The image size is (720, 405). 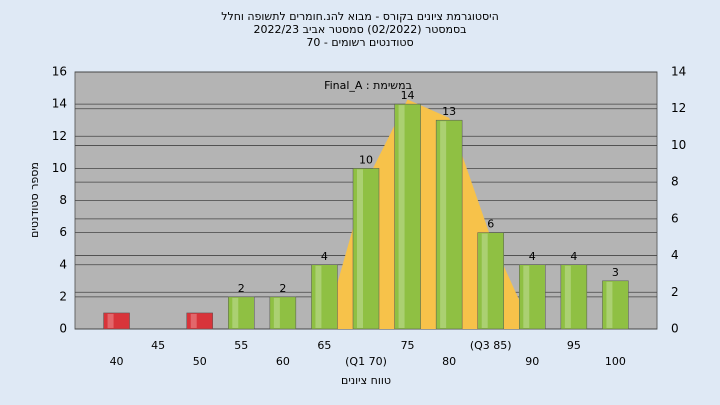 I want to click on x-axis-title: טווח ציונים, so click(x=366, y=380).